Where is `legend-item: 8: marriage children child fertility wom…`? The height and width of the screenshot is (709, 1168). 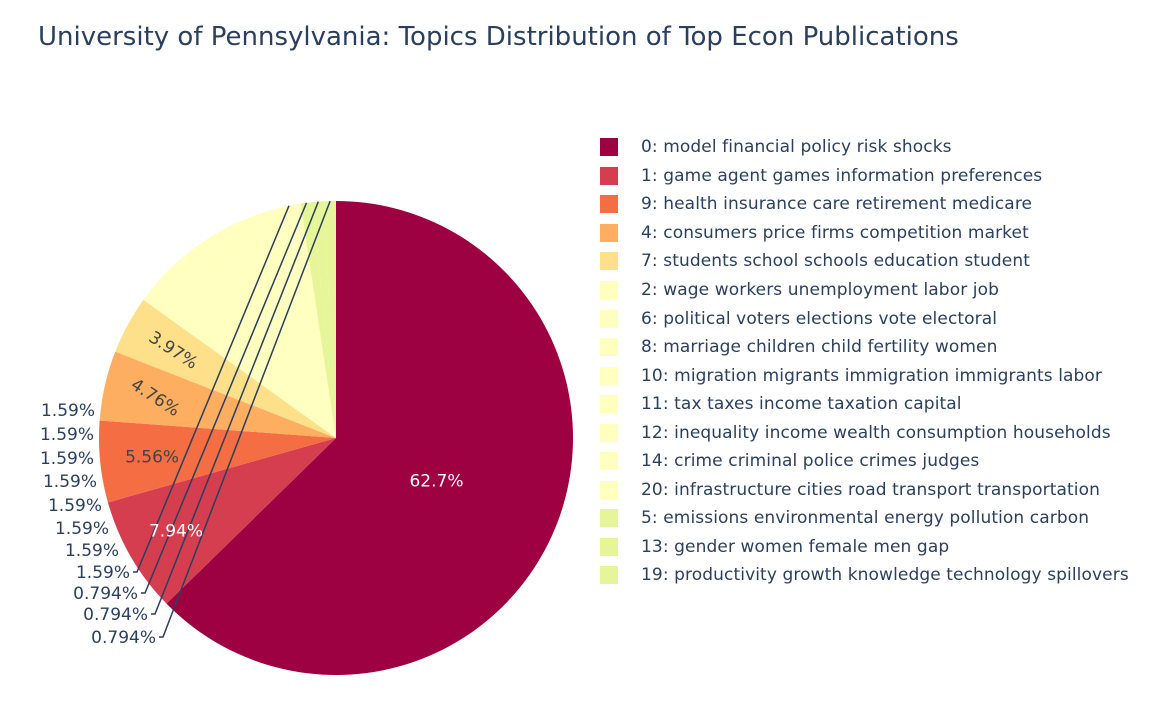
legend-item: 8: marriage children child fertility wom… is located at coordinates (864, 347).